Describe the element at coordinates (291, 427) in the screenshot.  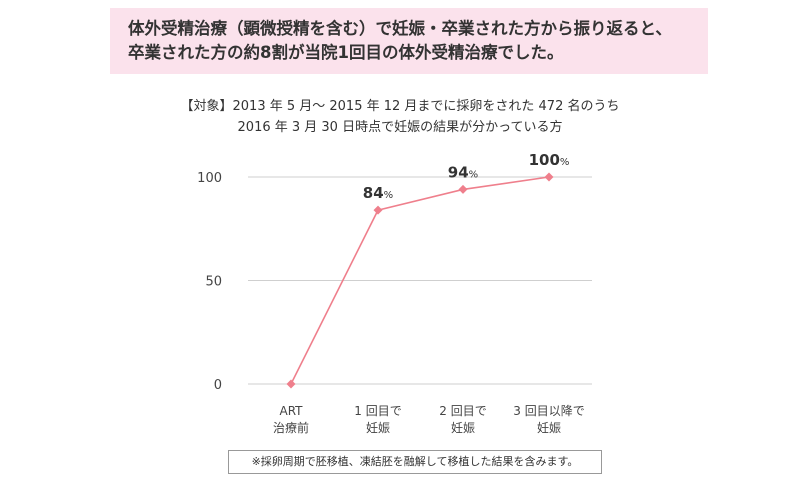
I see `x-tick-label-0-1: 治療前` at that location.